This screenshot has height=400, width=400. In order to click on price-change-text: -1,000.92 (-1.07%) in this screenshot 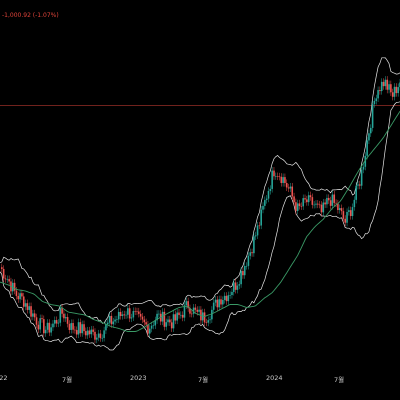, I will do `click(30, 15)`.